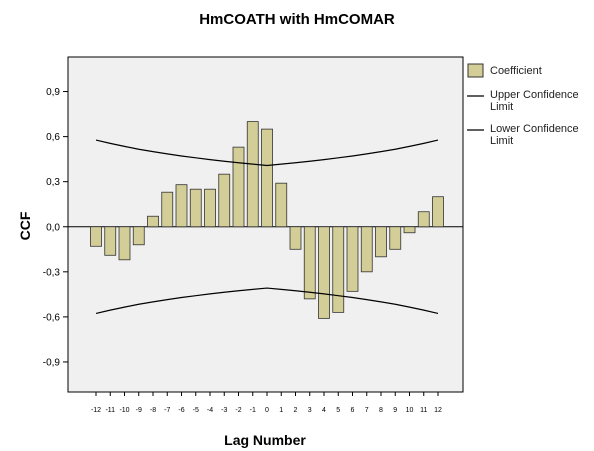 Image resolution: width=594 pixels, height=451 pixels. What do you see at coordinates (310, 410) in the screenshot?
I see `x-tick-label: 3` at bounding box center [310, 410].